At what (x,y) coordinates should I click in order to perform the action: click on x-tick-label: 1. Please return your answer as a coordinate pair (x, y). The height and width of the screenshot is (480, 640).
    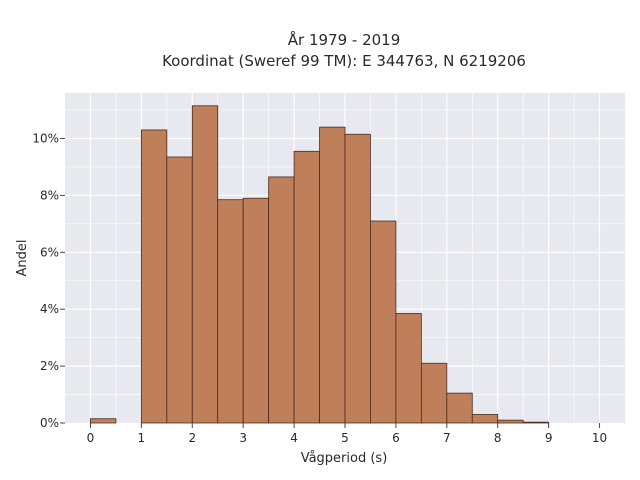
    Looking at the image, I should click on (142, 438).